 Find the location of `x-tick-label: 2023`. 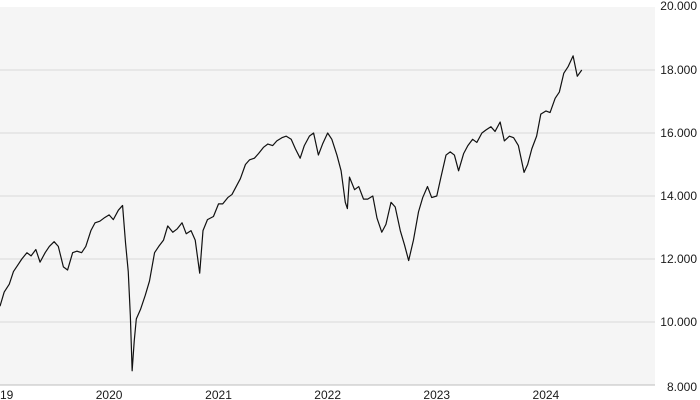

x-tick-label: 2023 is located at coordinates (436, 394).